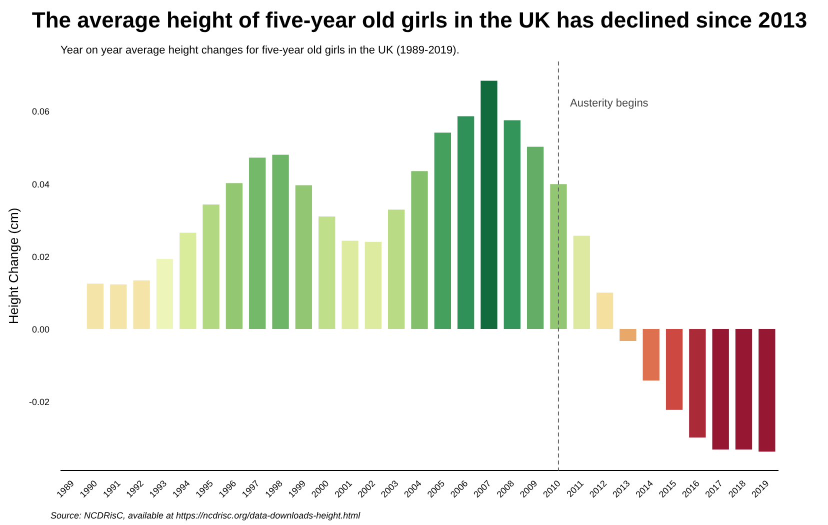 This screenshot has height=525, width=828. What do you see at coordinates (41, 257) in the screenshot?
I see `y-tick-label: 0.02` at bounding box center [41, 257].